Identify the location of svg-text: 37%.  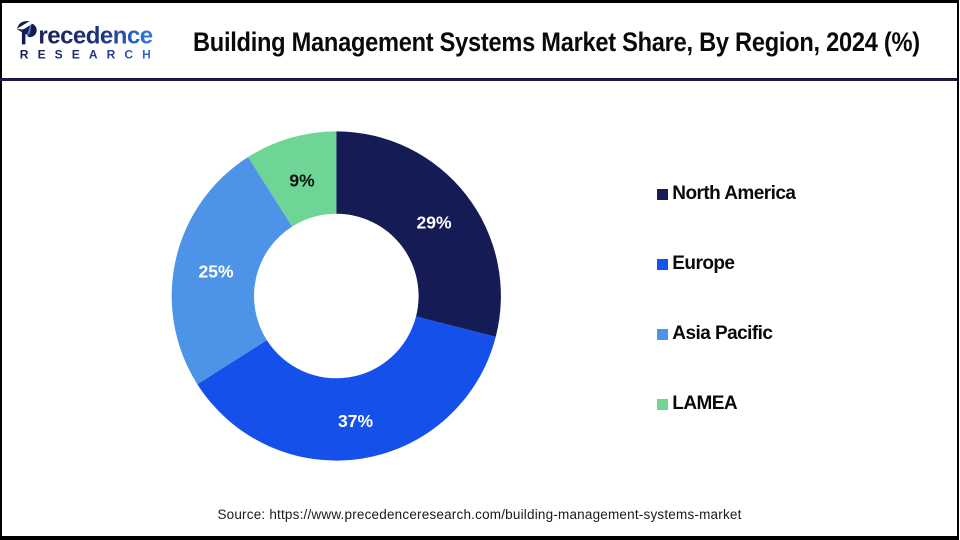
(355, 421).